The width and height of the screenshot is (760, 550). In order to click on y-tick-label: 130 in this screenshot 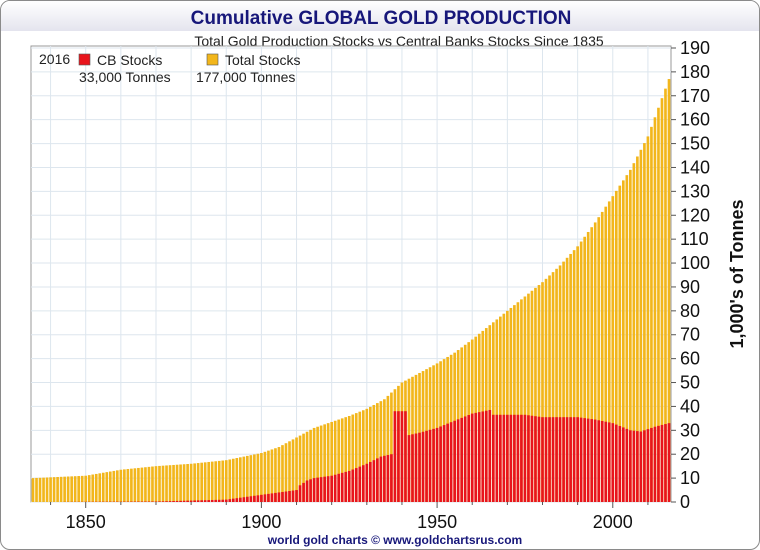, I will do `click(695, 191)`.